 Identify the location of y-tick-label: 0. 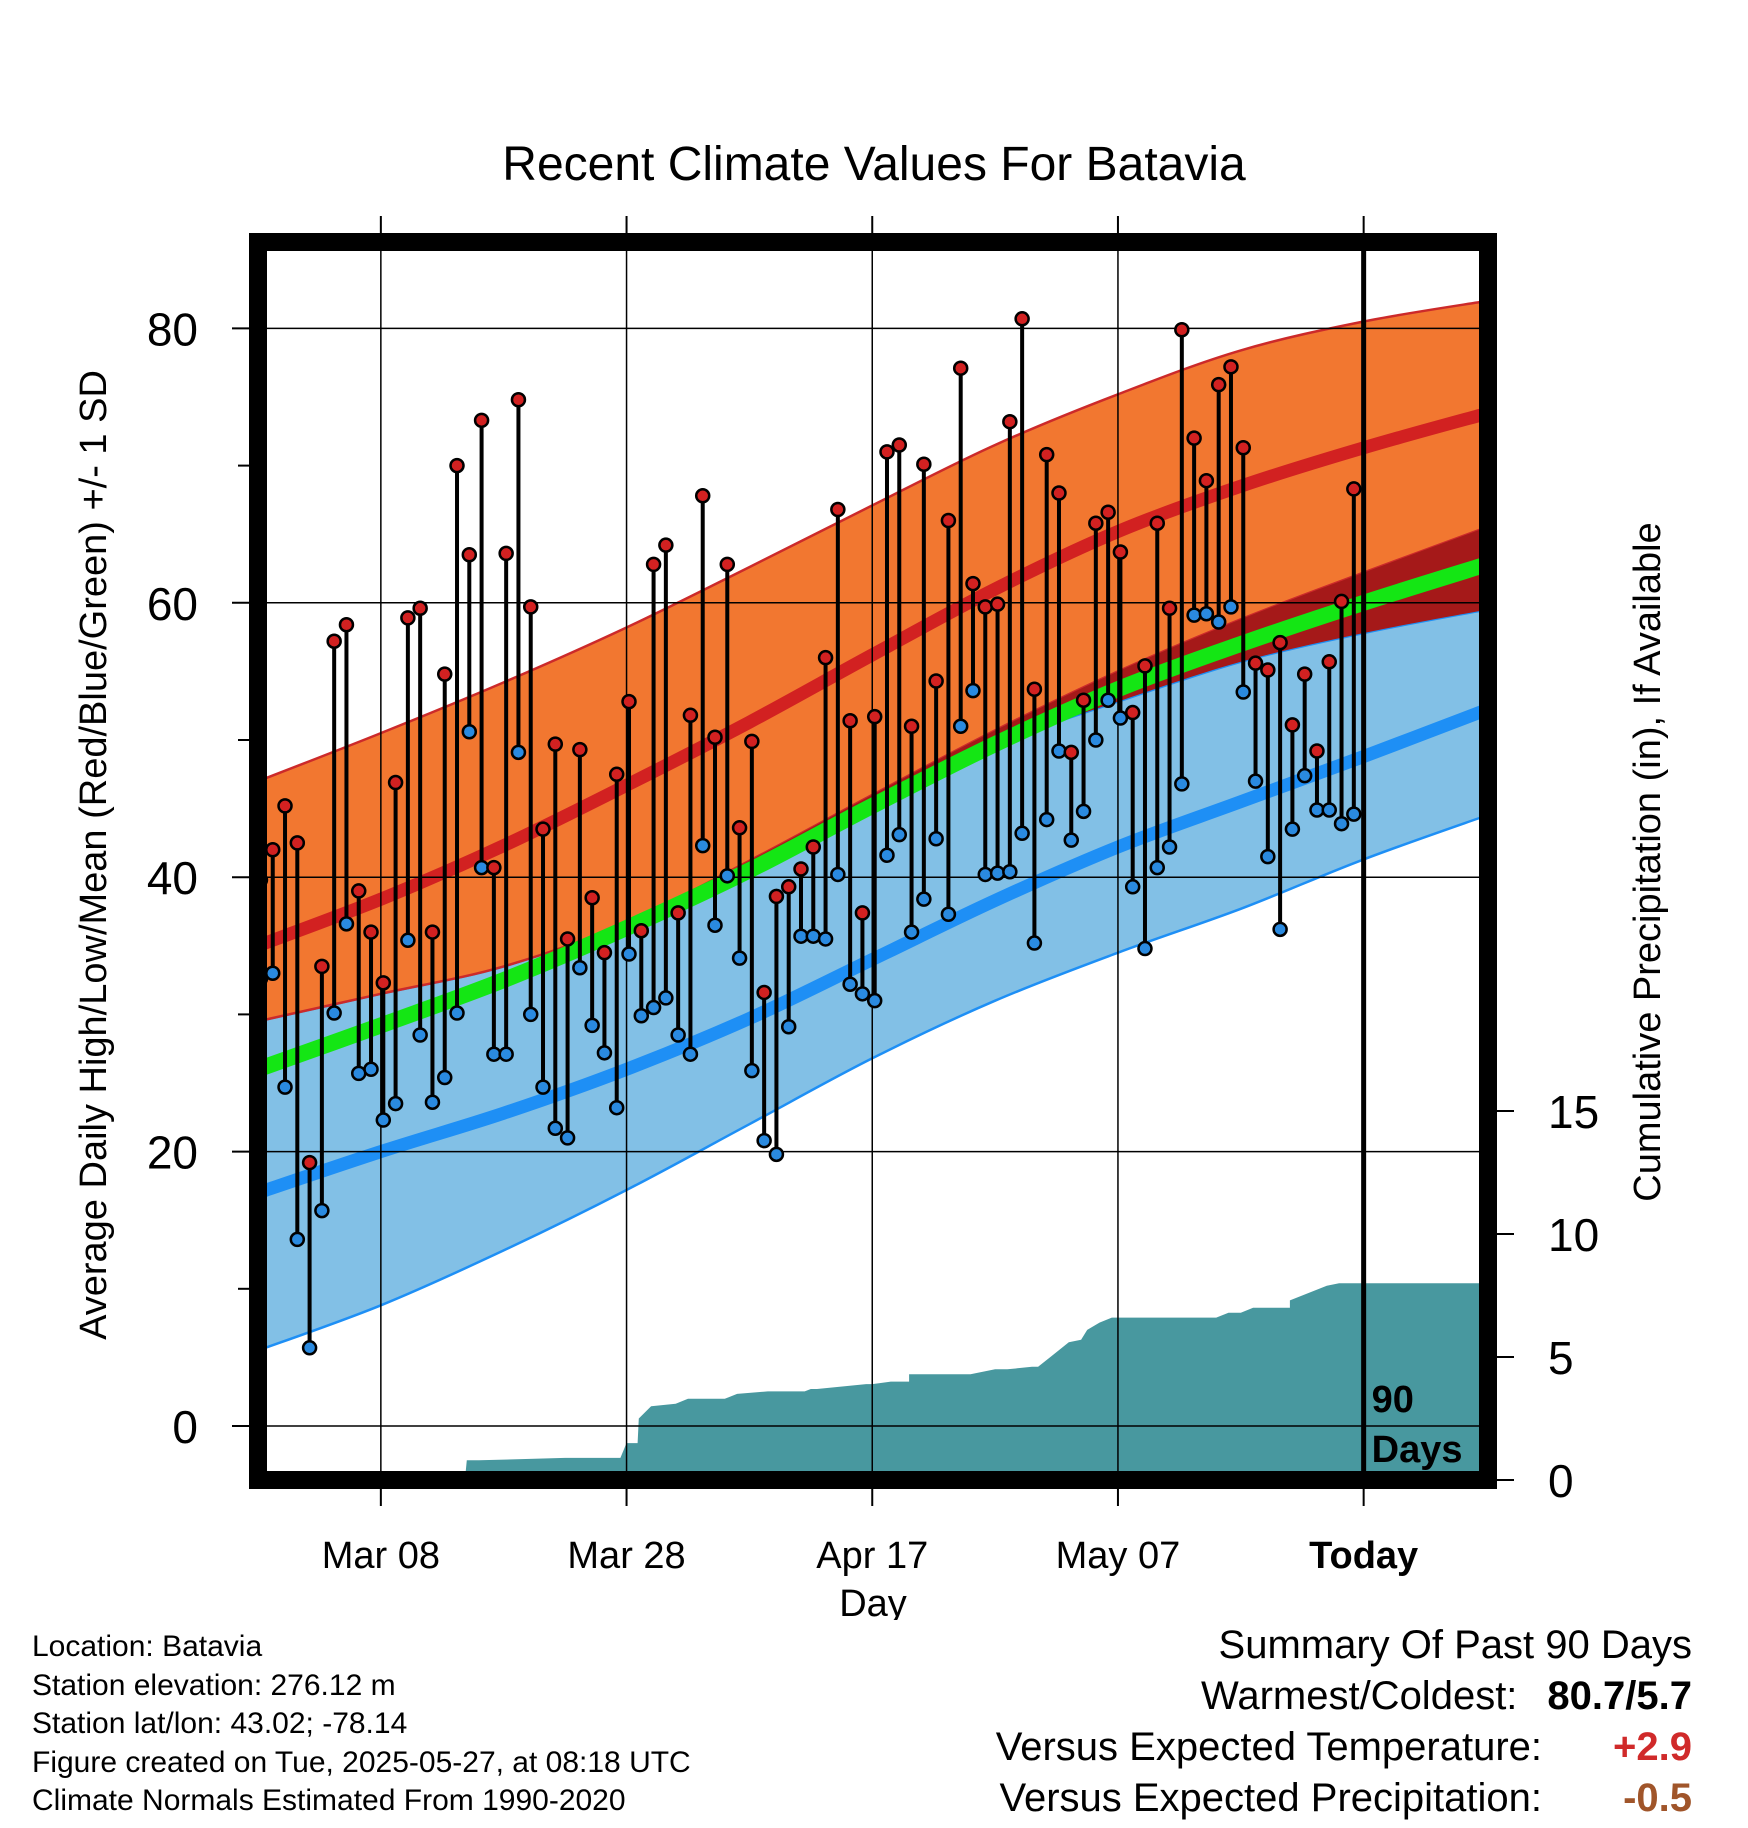
(185, 1427).